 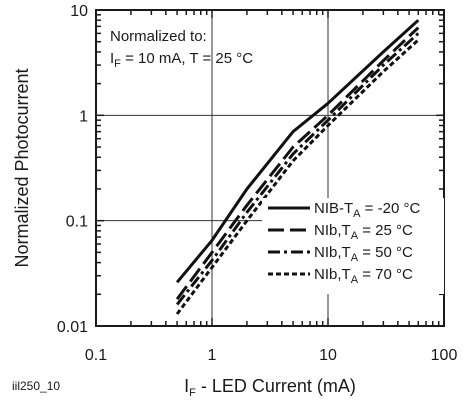 What do you see at coordinates (444, 355) in the screenshot?
I see `x-tick-label: 100` at bounding box center [444, 355].